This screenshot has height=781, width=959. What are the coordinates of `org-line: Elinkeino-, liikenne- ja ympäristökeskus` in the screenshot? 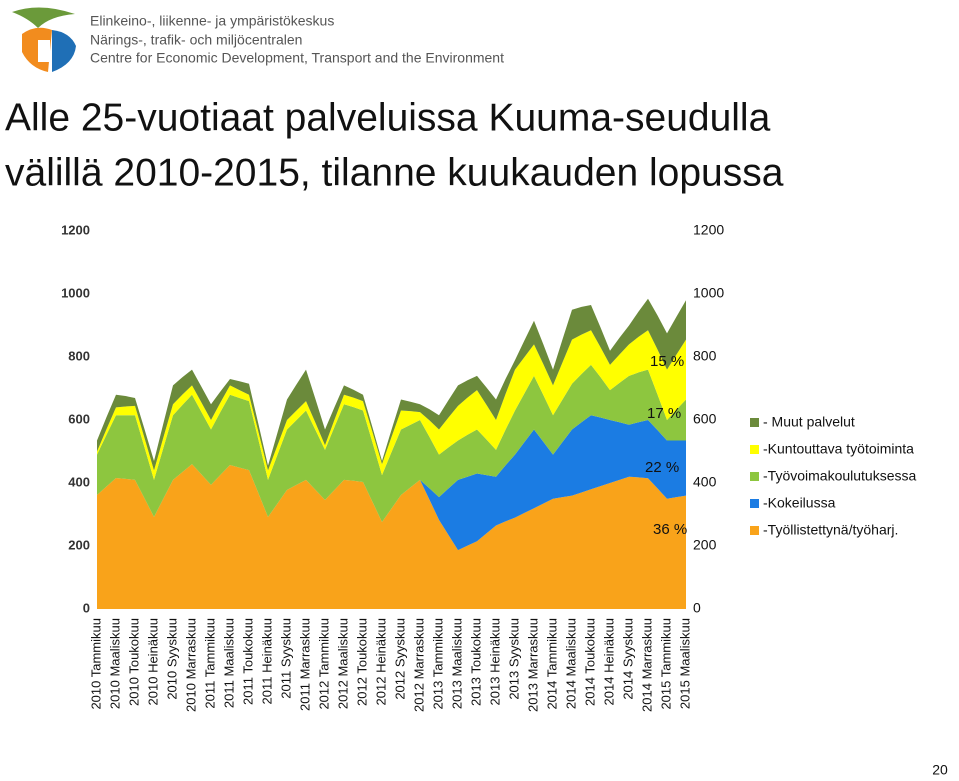 It's located at (212, 21).